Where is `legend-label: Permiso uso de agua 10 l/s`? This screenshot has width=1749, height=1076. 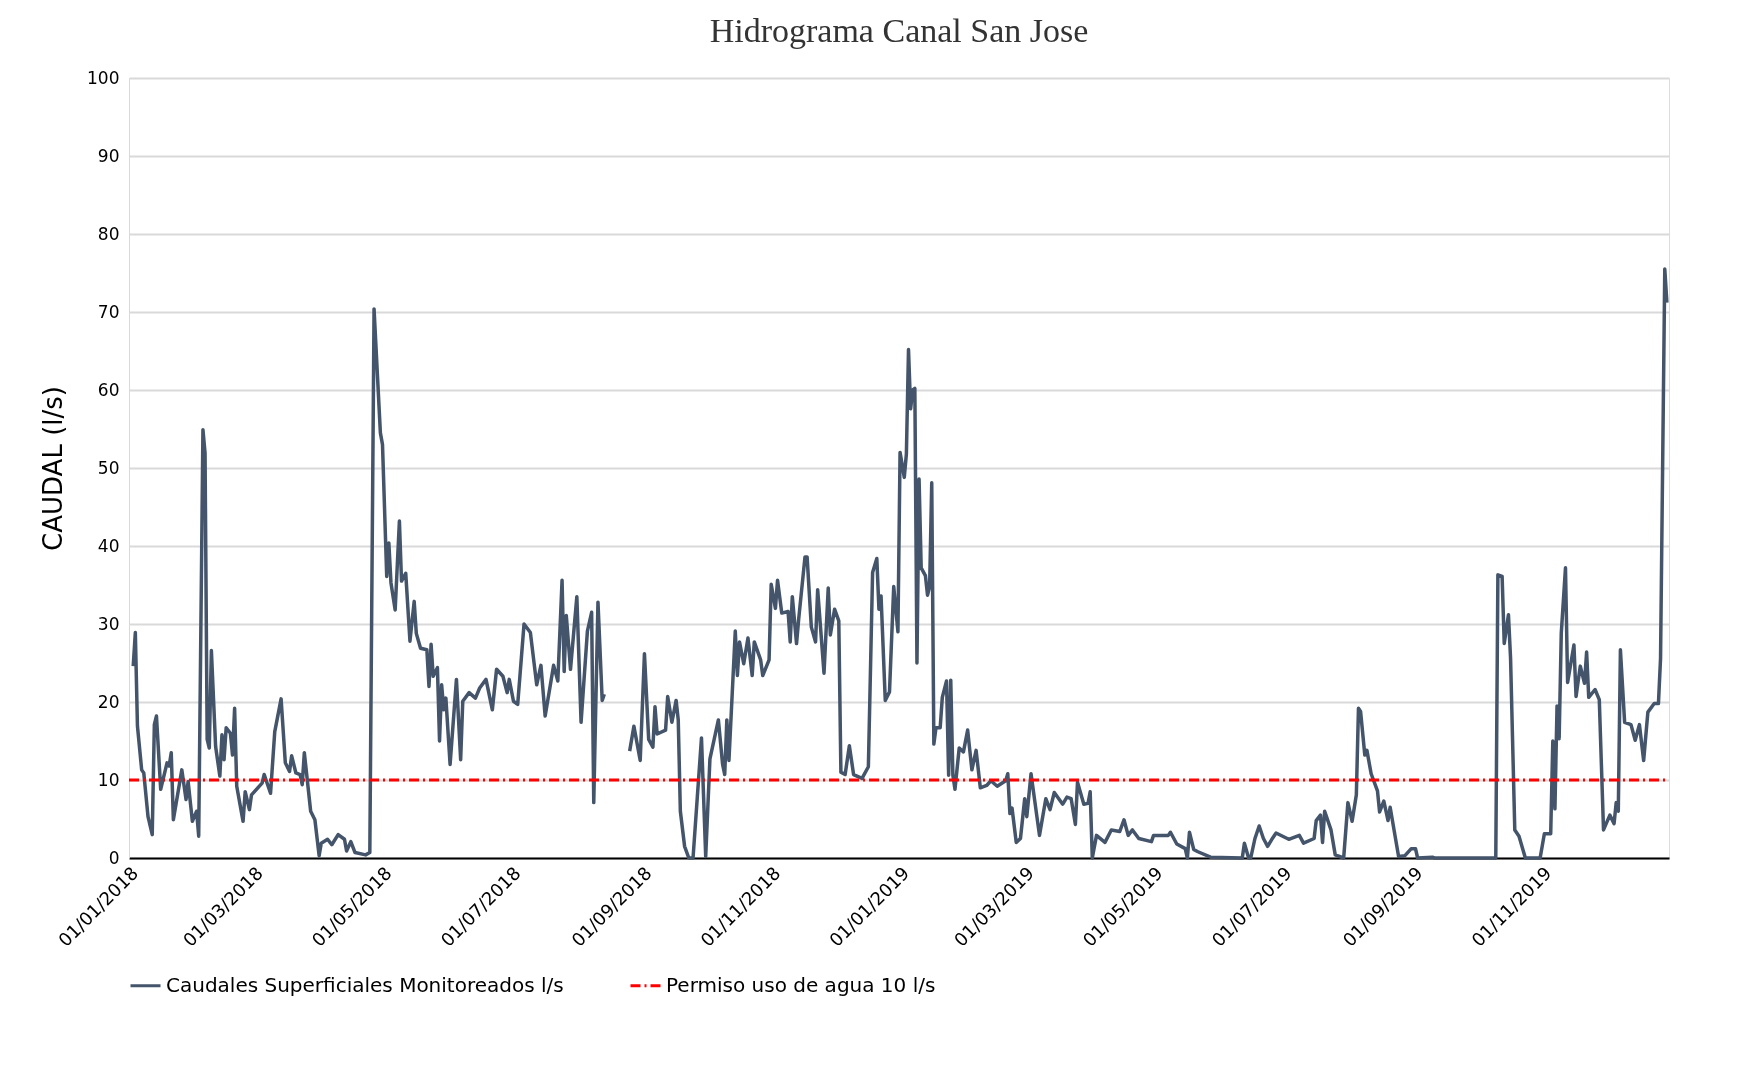 legend-label: Permiso uso de agua 10 l/s is located at coordinates (801, 984).